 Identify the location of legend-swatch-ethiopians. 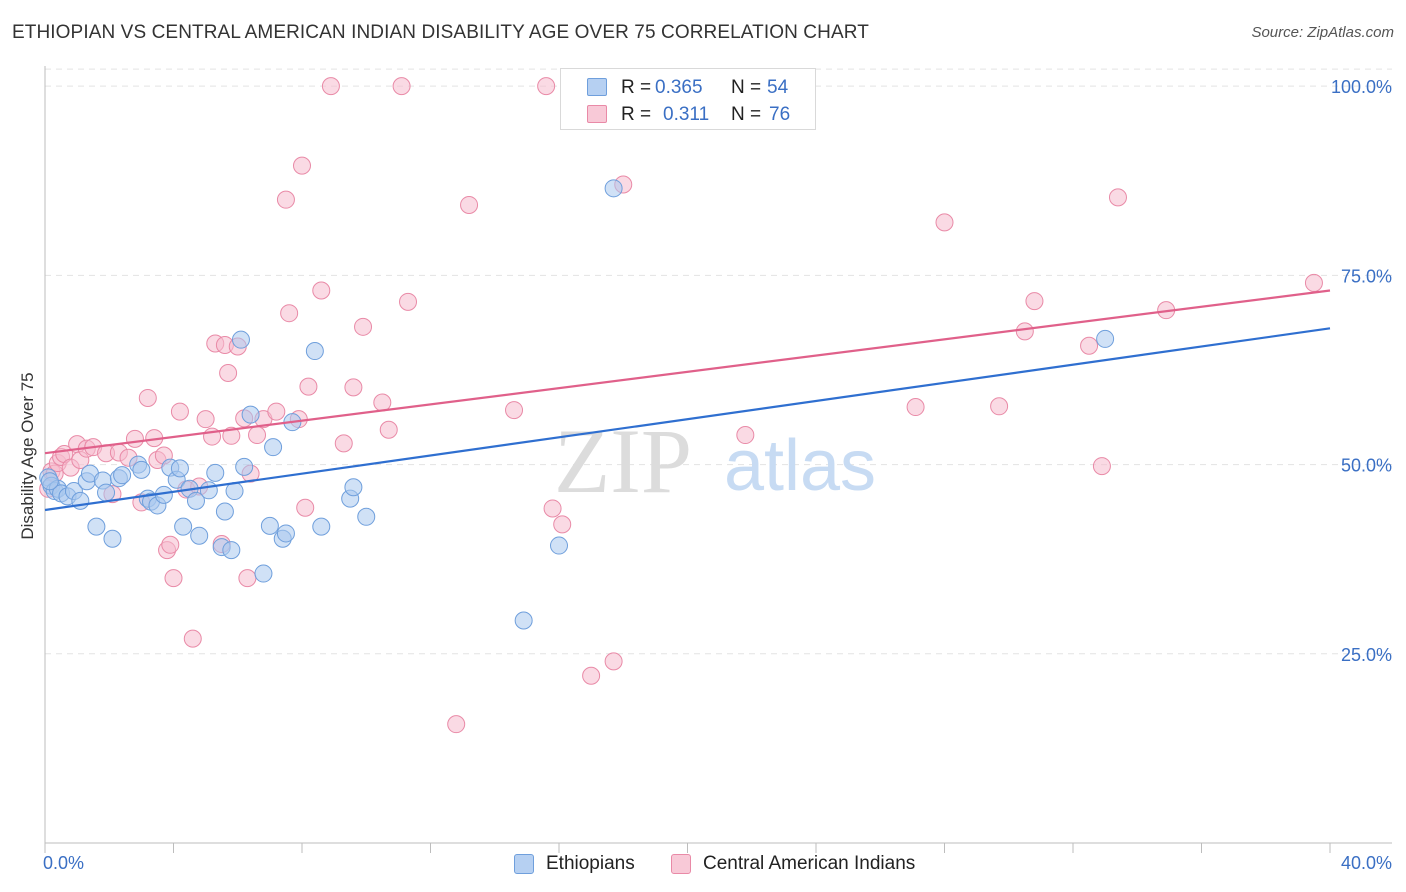
(597, 87).